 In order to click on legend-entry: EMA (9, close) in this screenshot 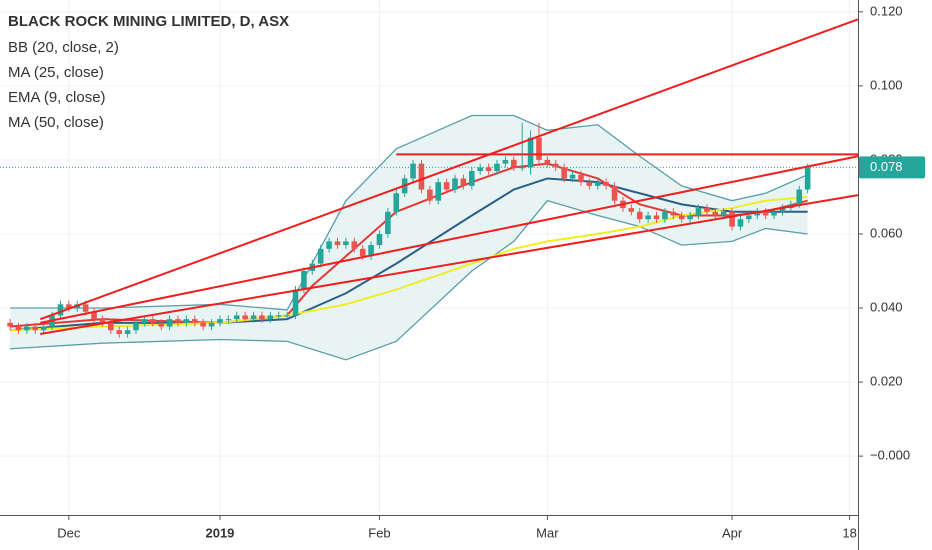, I will do `click(57, 97)`.